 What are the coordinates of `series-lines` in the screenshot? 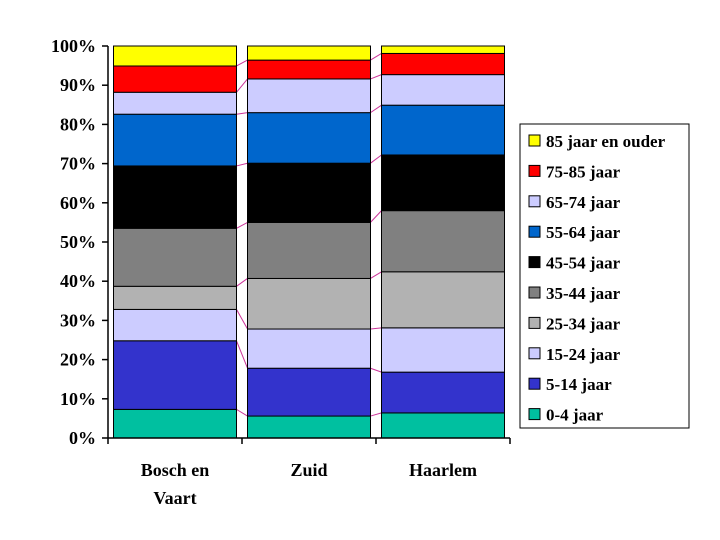 It's located at (309, 235).